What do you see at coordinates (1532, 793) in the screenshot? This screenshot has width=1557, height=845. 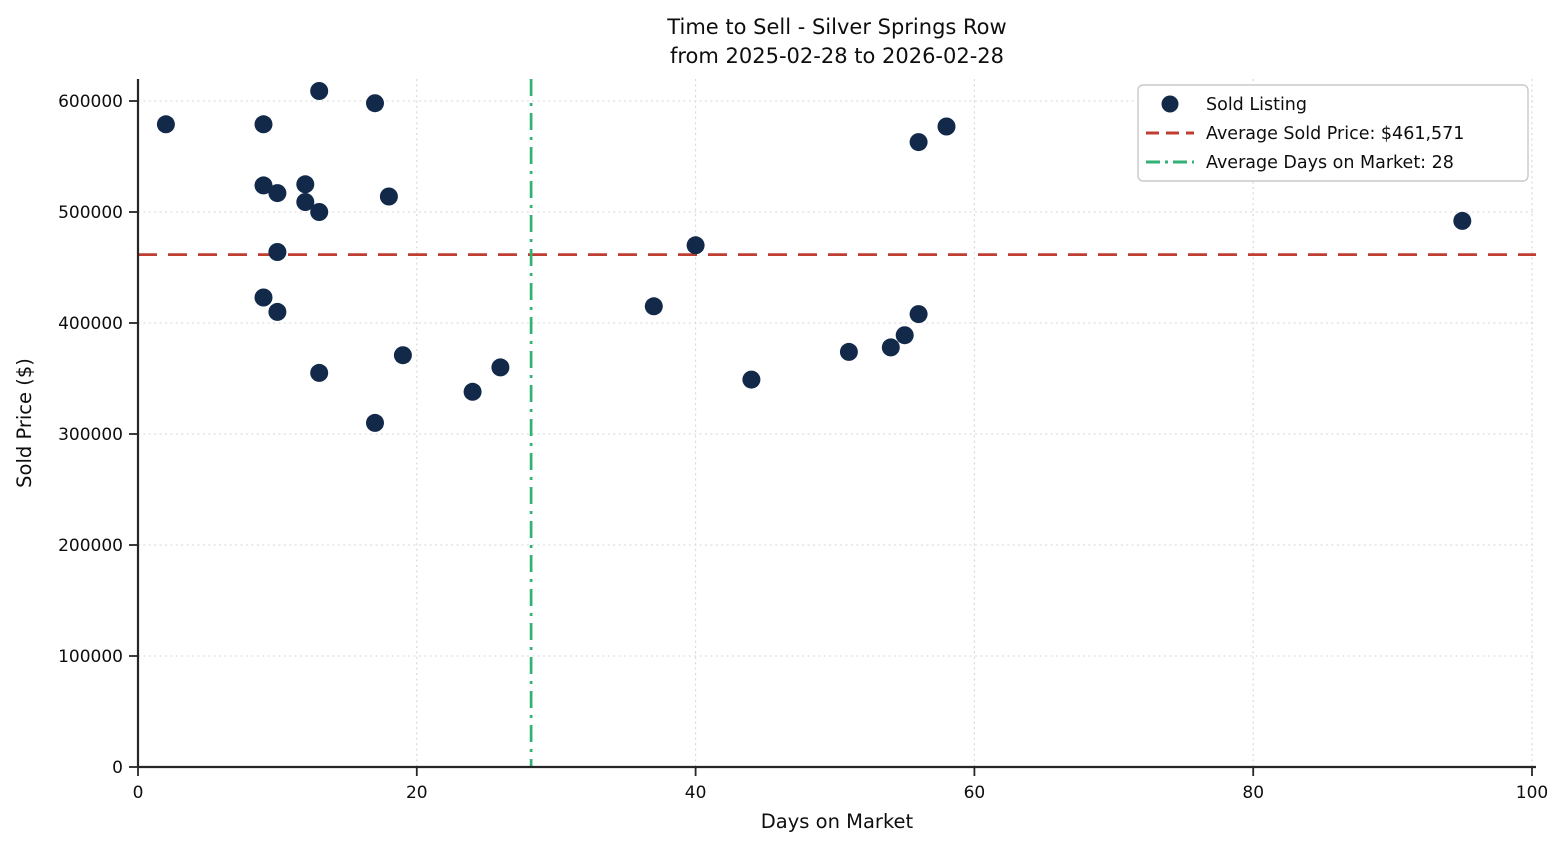 I see `x-tick-label: 100` at bounding box center [1532, 793].